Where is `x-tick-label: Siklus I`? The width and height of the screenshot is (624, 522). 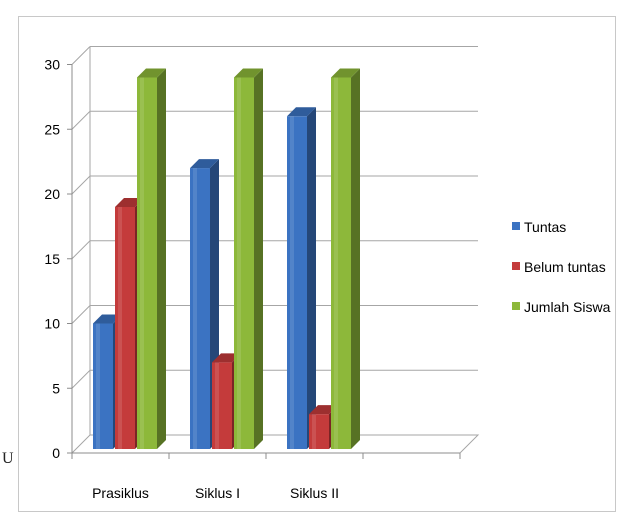
x-tick-label: Siklus I is located at coordinates (217, 493).